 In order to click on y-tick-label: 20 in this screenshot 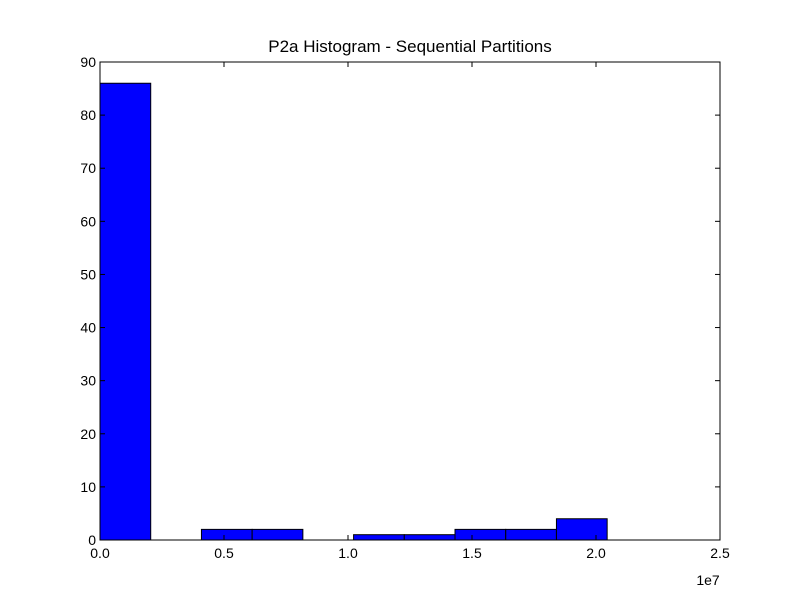, I will do `click(88, 434)`.